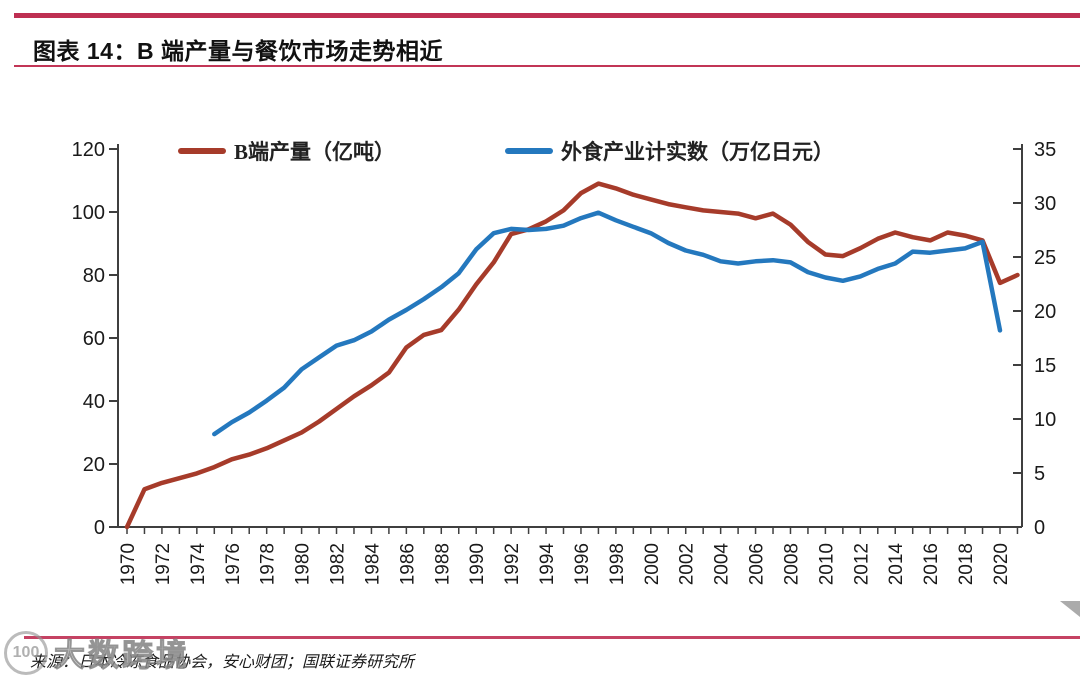  What do you see at coordinates (128, 564) in the screenshot?
I see `svg-text: 1970` at bounding box center [128, 564].